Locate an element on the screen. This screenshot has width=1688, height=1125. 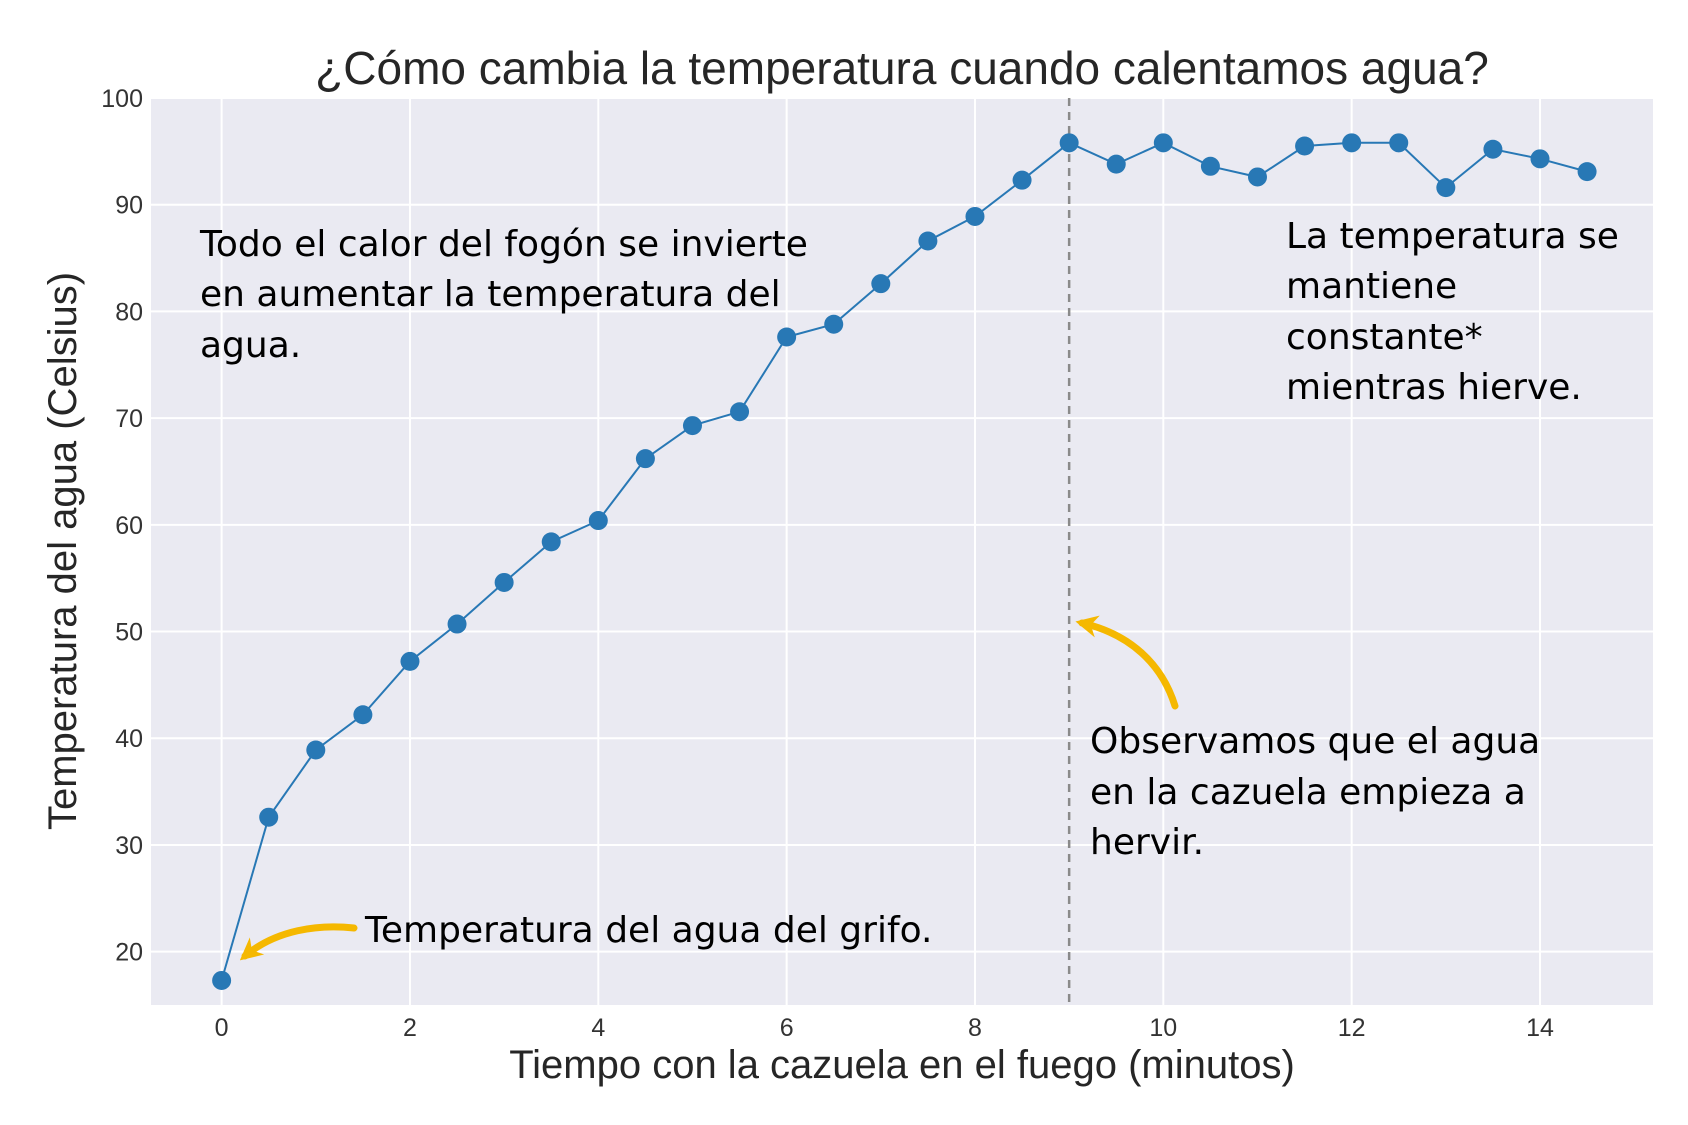
annotation-constant-line-2: mantiene is located at coordinates (1371, 286).